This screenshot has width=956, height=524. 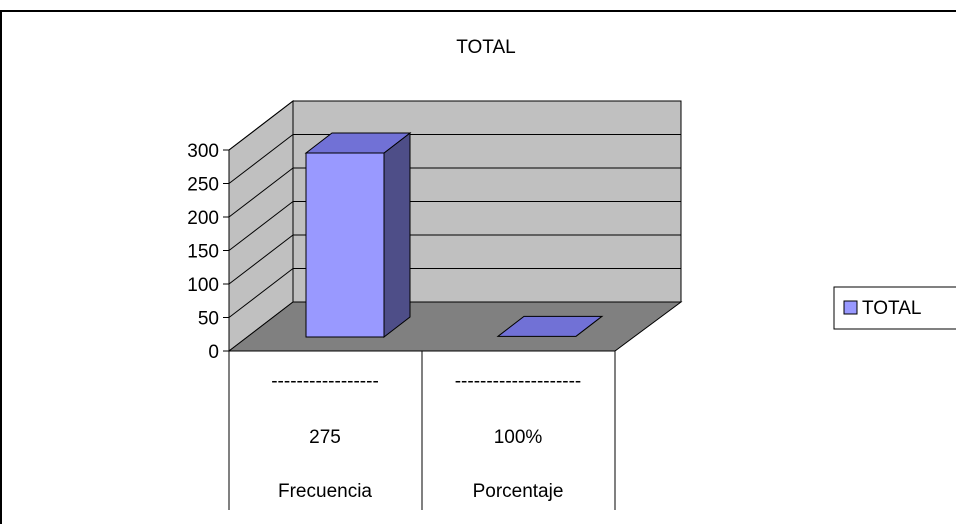 What do you see at coordinates (518, 381) in the screenshot?
I see `category-label-dashes: --------------------` at bounding box center [518, 381].